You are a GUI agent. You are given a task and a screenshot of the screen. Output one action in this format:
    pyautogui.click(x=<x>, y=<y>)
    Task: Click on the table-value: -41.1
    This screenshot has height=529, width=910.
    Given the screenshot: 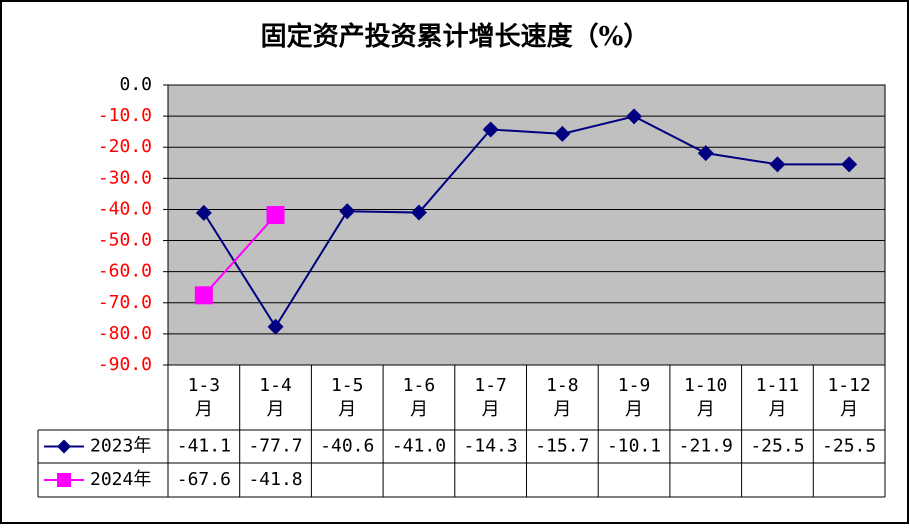 What is the action you would take?
    pyautogui.click(x=204, y=446)
    